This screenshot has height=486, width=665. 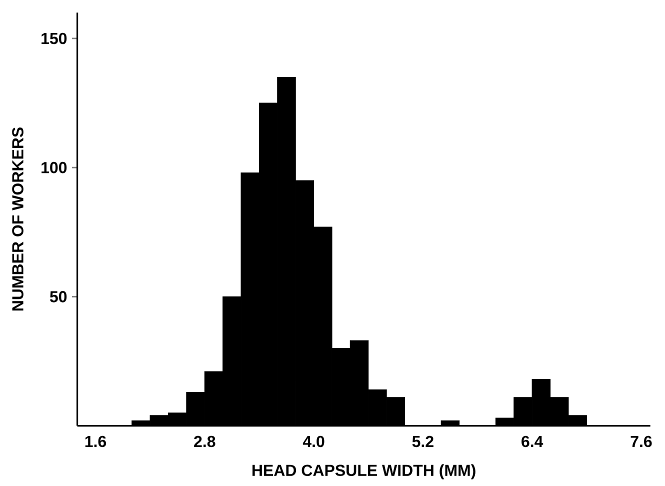 What do you see at coordinates (313, 442) in the screenshot?
I see `x-tick-label: 4.0` at bounding box center [313, 442].